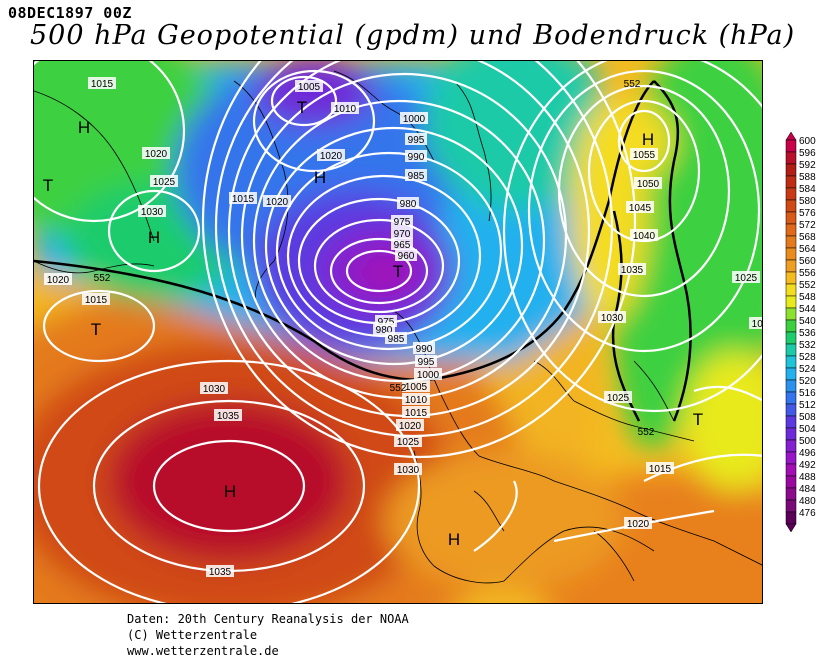 The height and width of the screenshot is (668, 833). Describe the element at coordinates (807, 417) in the screenshot. I see `legend-level-508: 508` at that location.